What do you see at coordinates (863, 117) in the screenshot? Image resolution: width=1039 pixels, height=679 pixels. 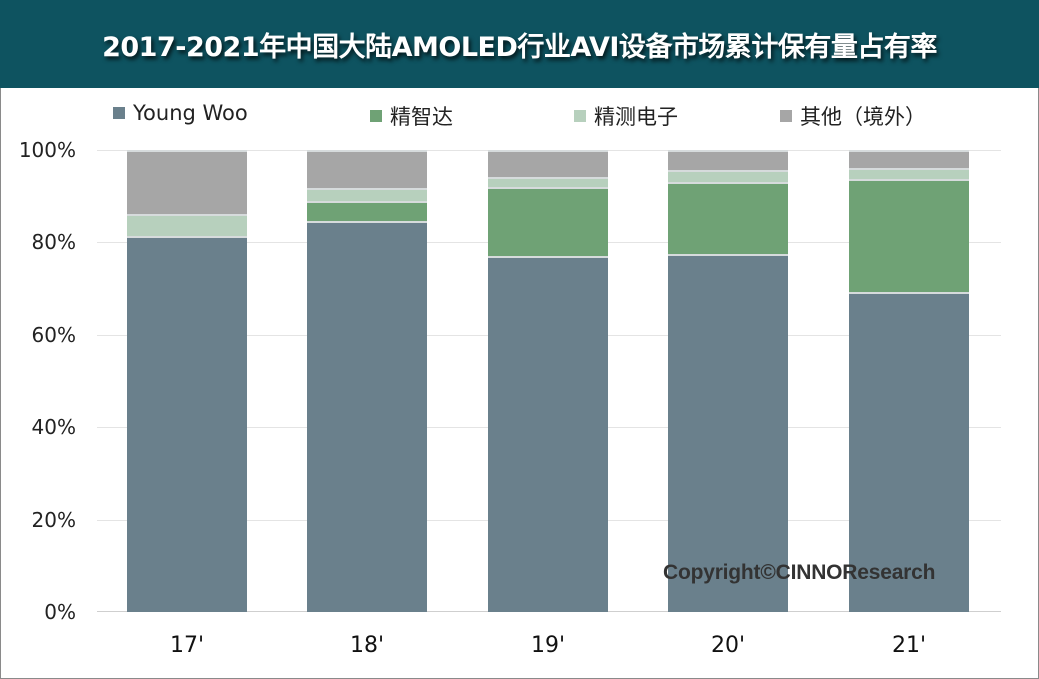 I see `legend-label: 其他（境外）` at bounding box center [863, 117].